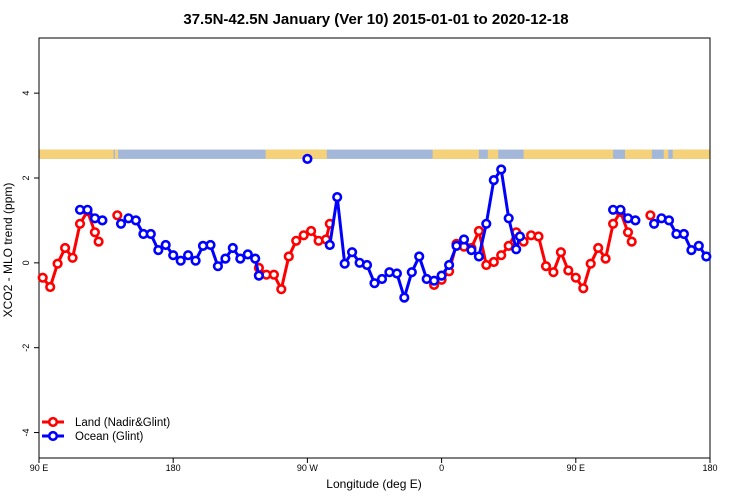 Image resolution: width=750 pixels, height=500 pixels. What do you see at coordinates (53, 422) in the screenshot?
I see `legend-land-marker` at bounding box center [53, 422].